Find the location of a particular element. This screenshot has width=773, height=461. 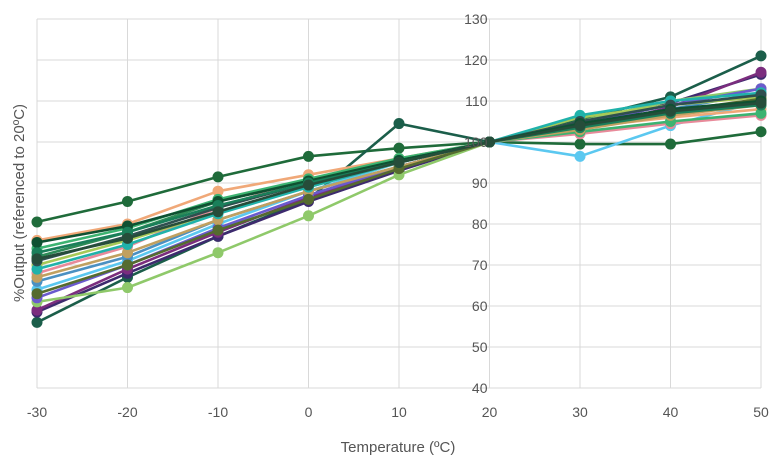

y-tick-label: 50 is located at coordinates (480, 347).